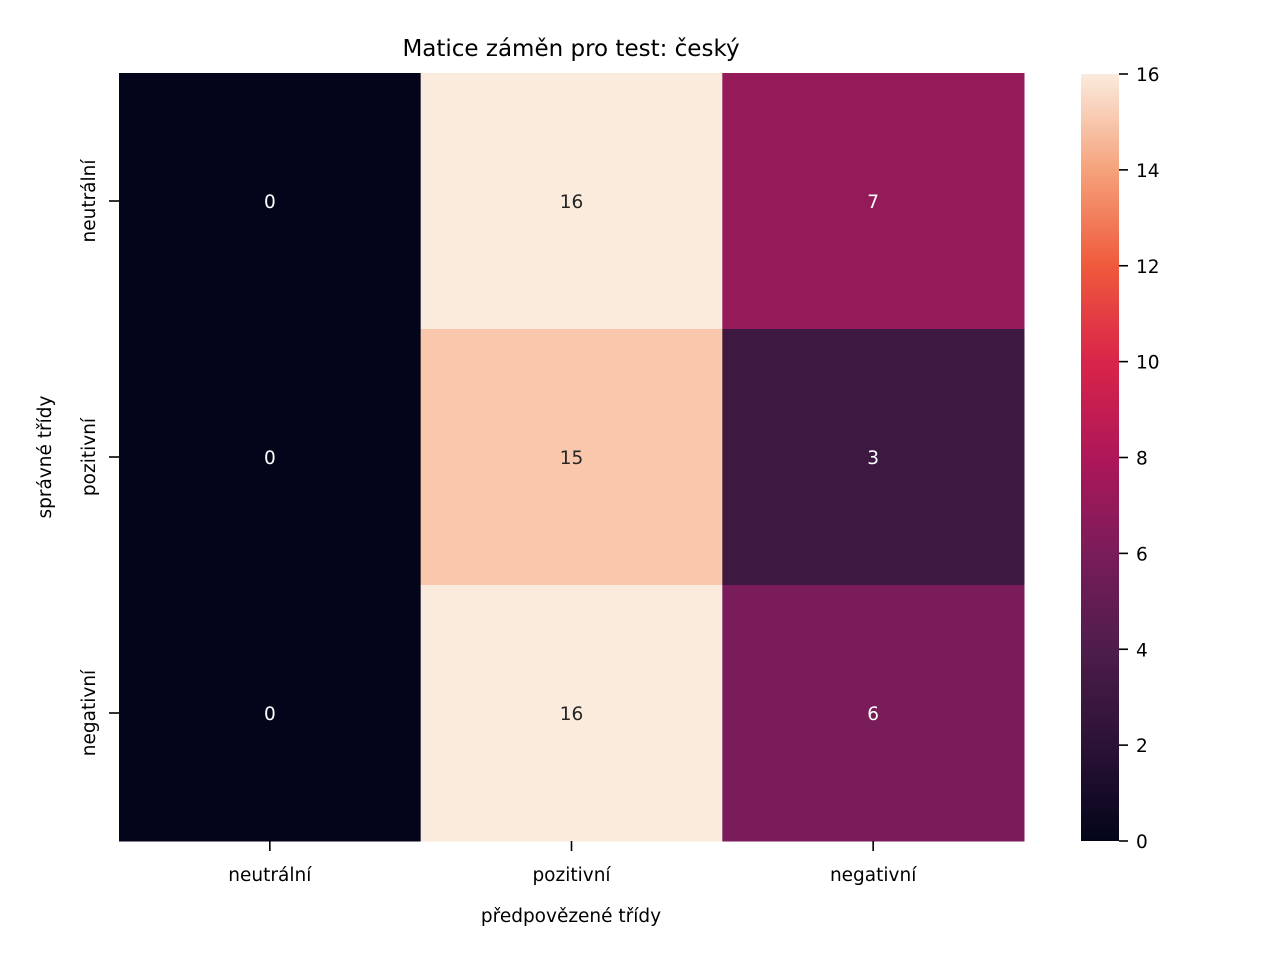  What do you see at coordinates (1142, 842) in the screenshot?
I see `colorbar-tick-label: 0` at bounding box center [1142, 842].